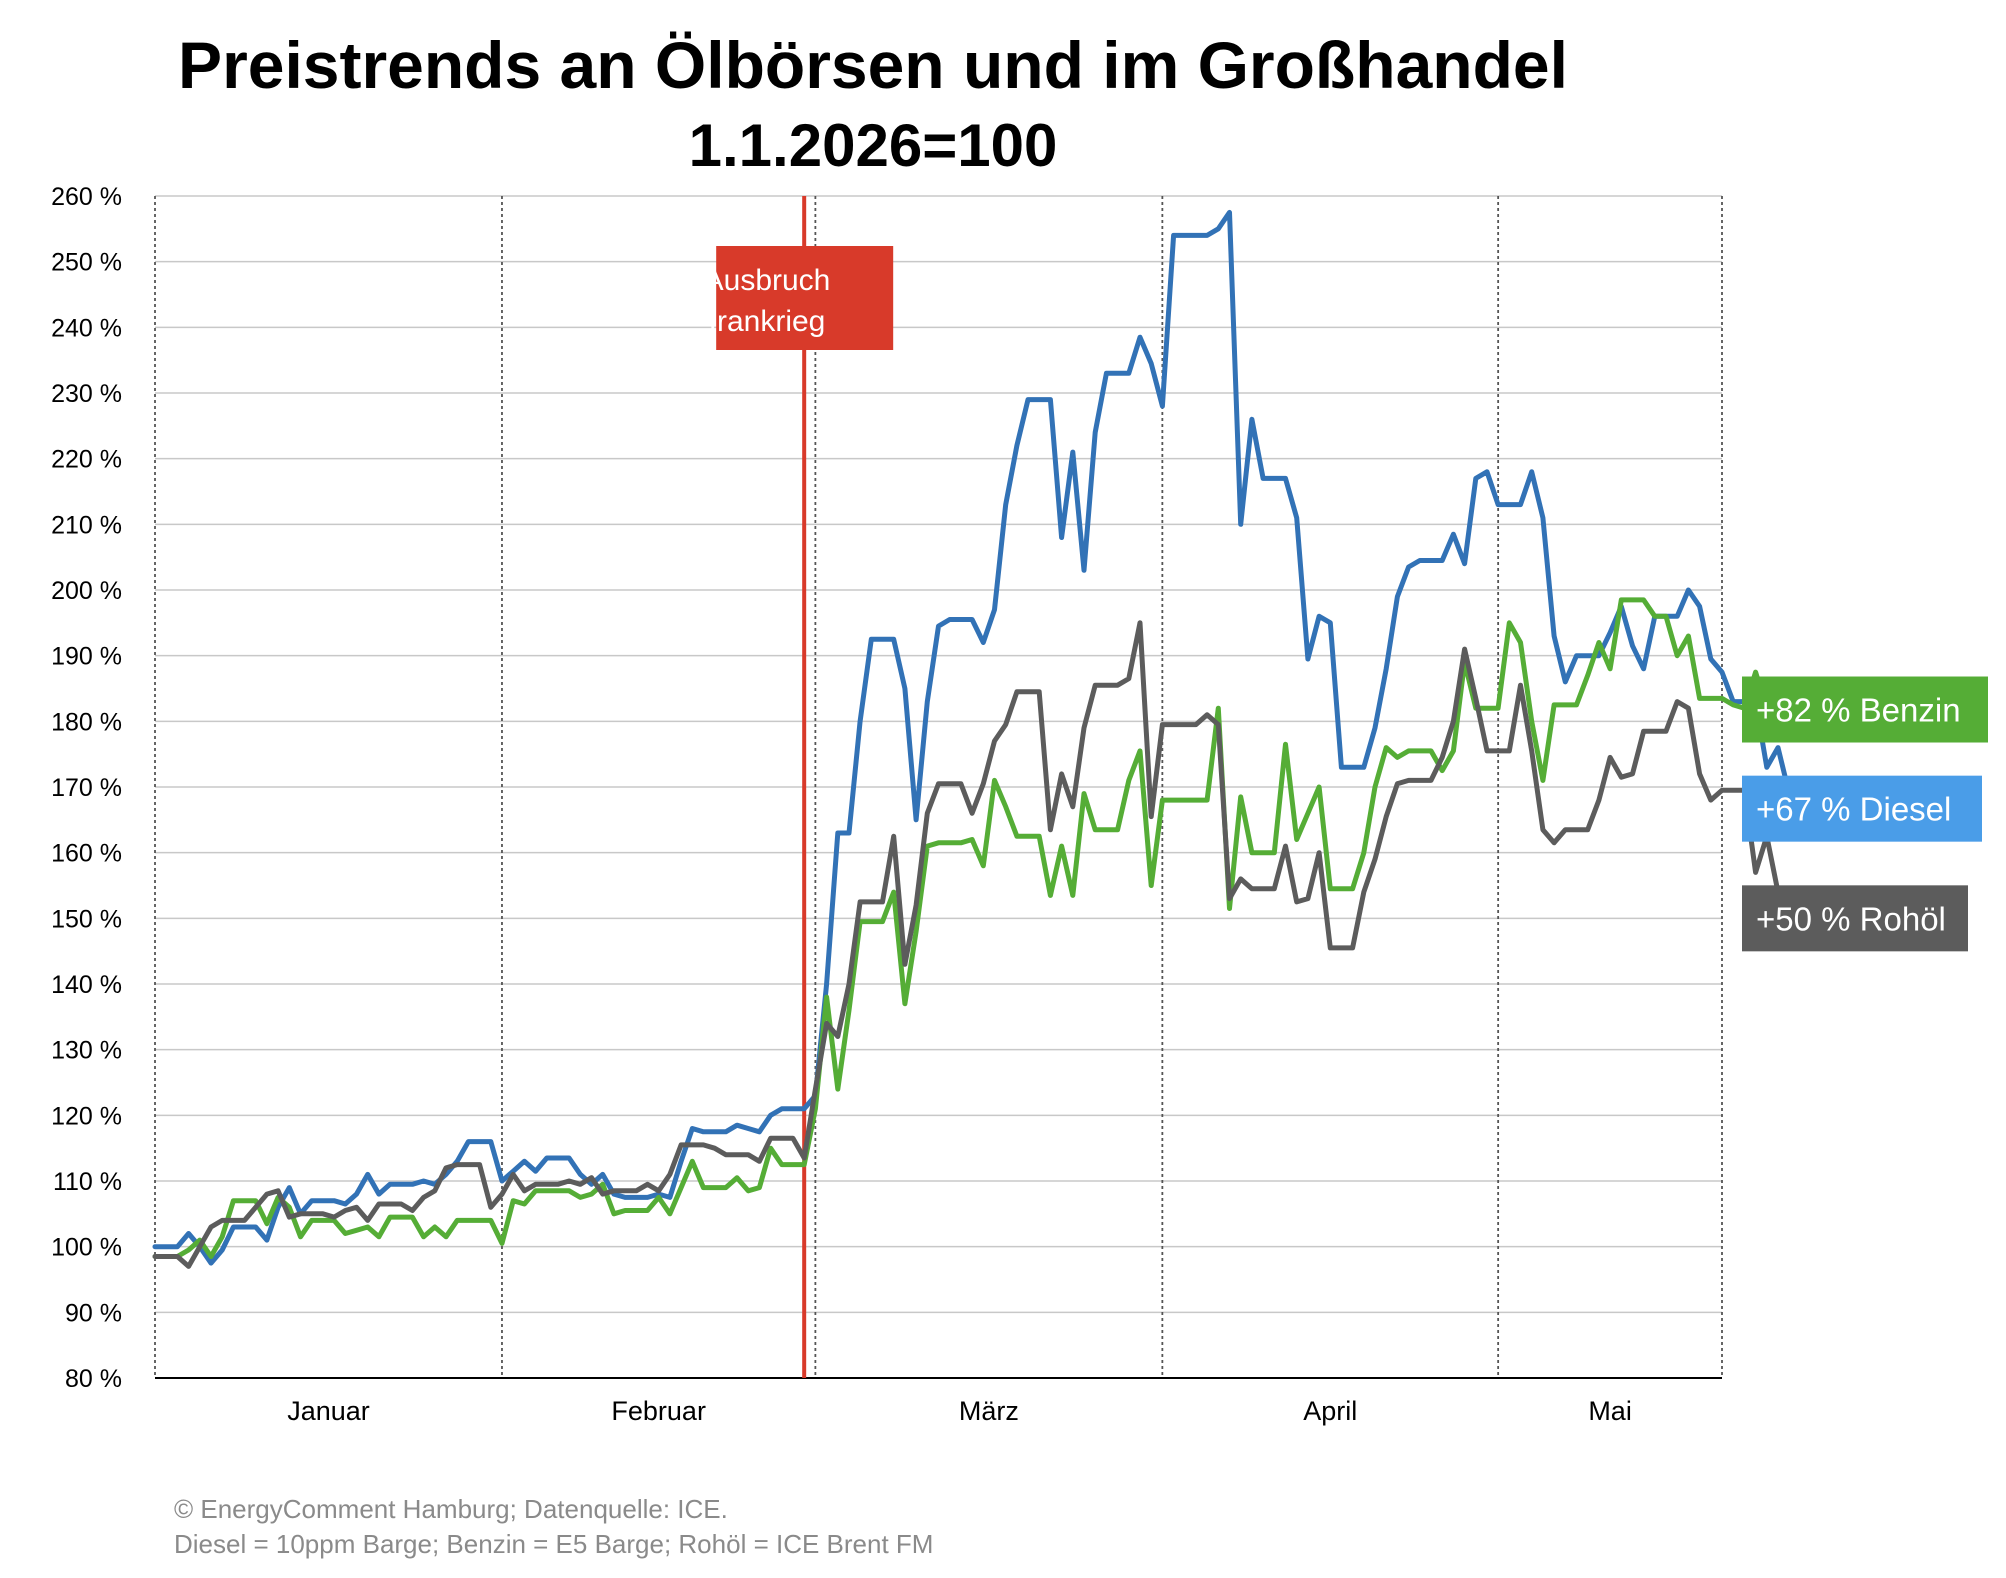  What do you see at coordinates (86, 1116) in the screenshot?
I see `y-tick-label: 120 %` at bounding box center [86, 1116].